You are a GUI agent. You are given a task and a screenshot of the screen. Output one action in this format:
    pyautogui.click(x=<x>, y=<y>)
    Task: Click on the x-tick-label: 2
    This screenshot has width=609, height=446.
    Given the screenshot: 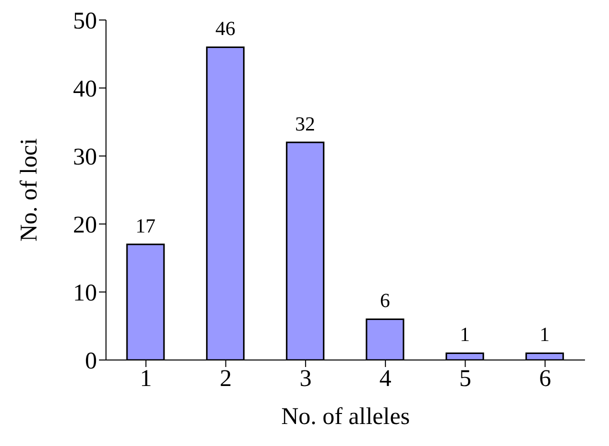 What is the action you would take?
    pyautogui.click(x=226, y=379)
    